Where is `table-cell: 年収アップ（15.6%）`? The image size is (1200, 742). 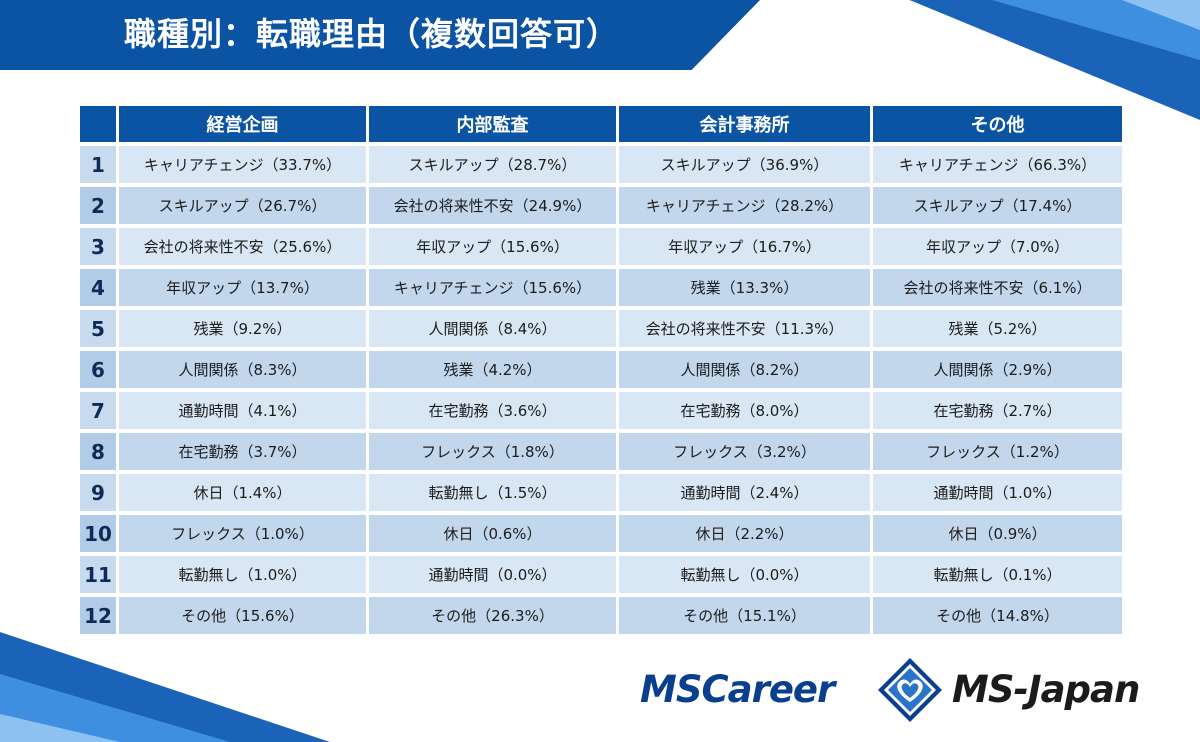 table-cell: 年収アップ（15.6%） is located at coordinates (492, 246).